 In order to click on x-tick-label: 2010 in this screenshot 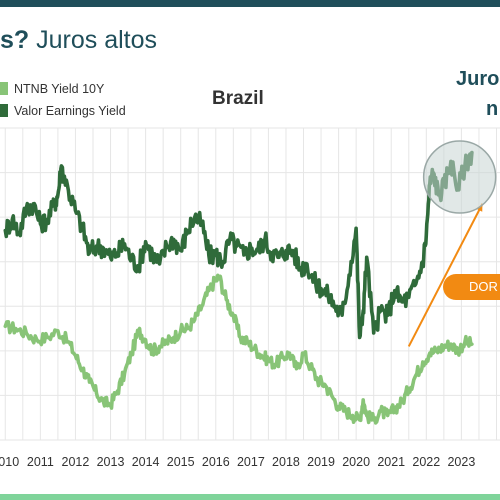, I will do `click(9, 462)`.